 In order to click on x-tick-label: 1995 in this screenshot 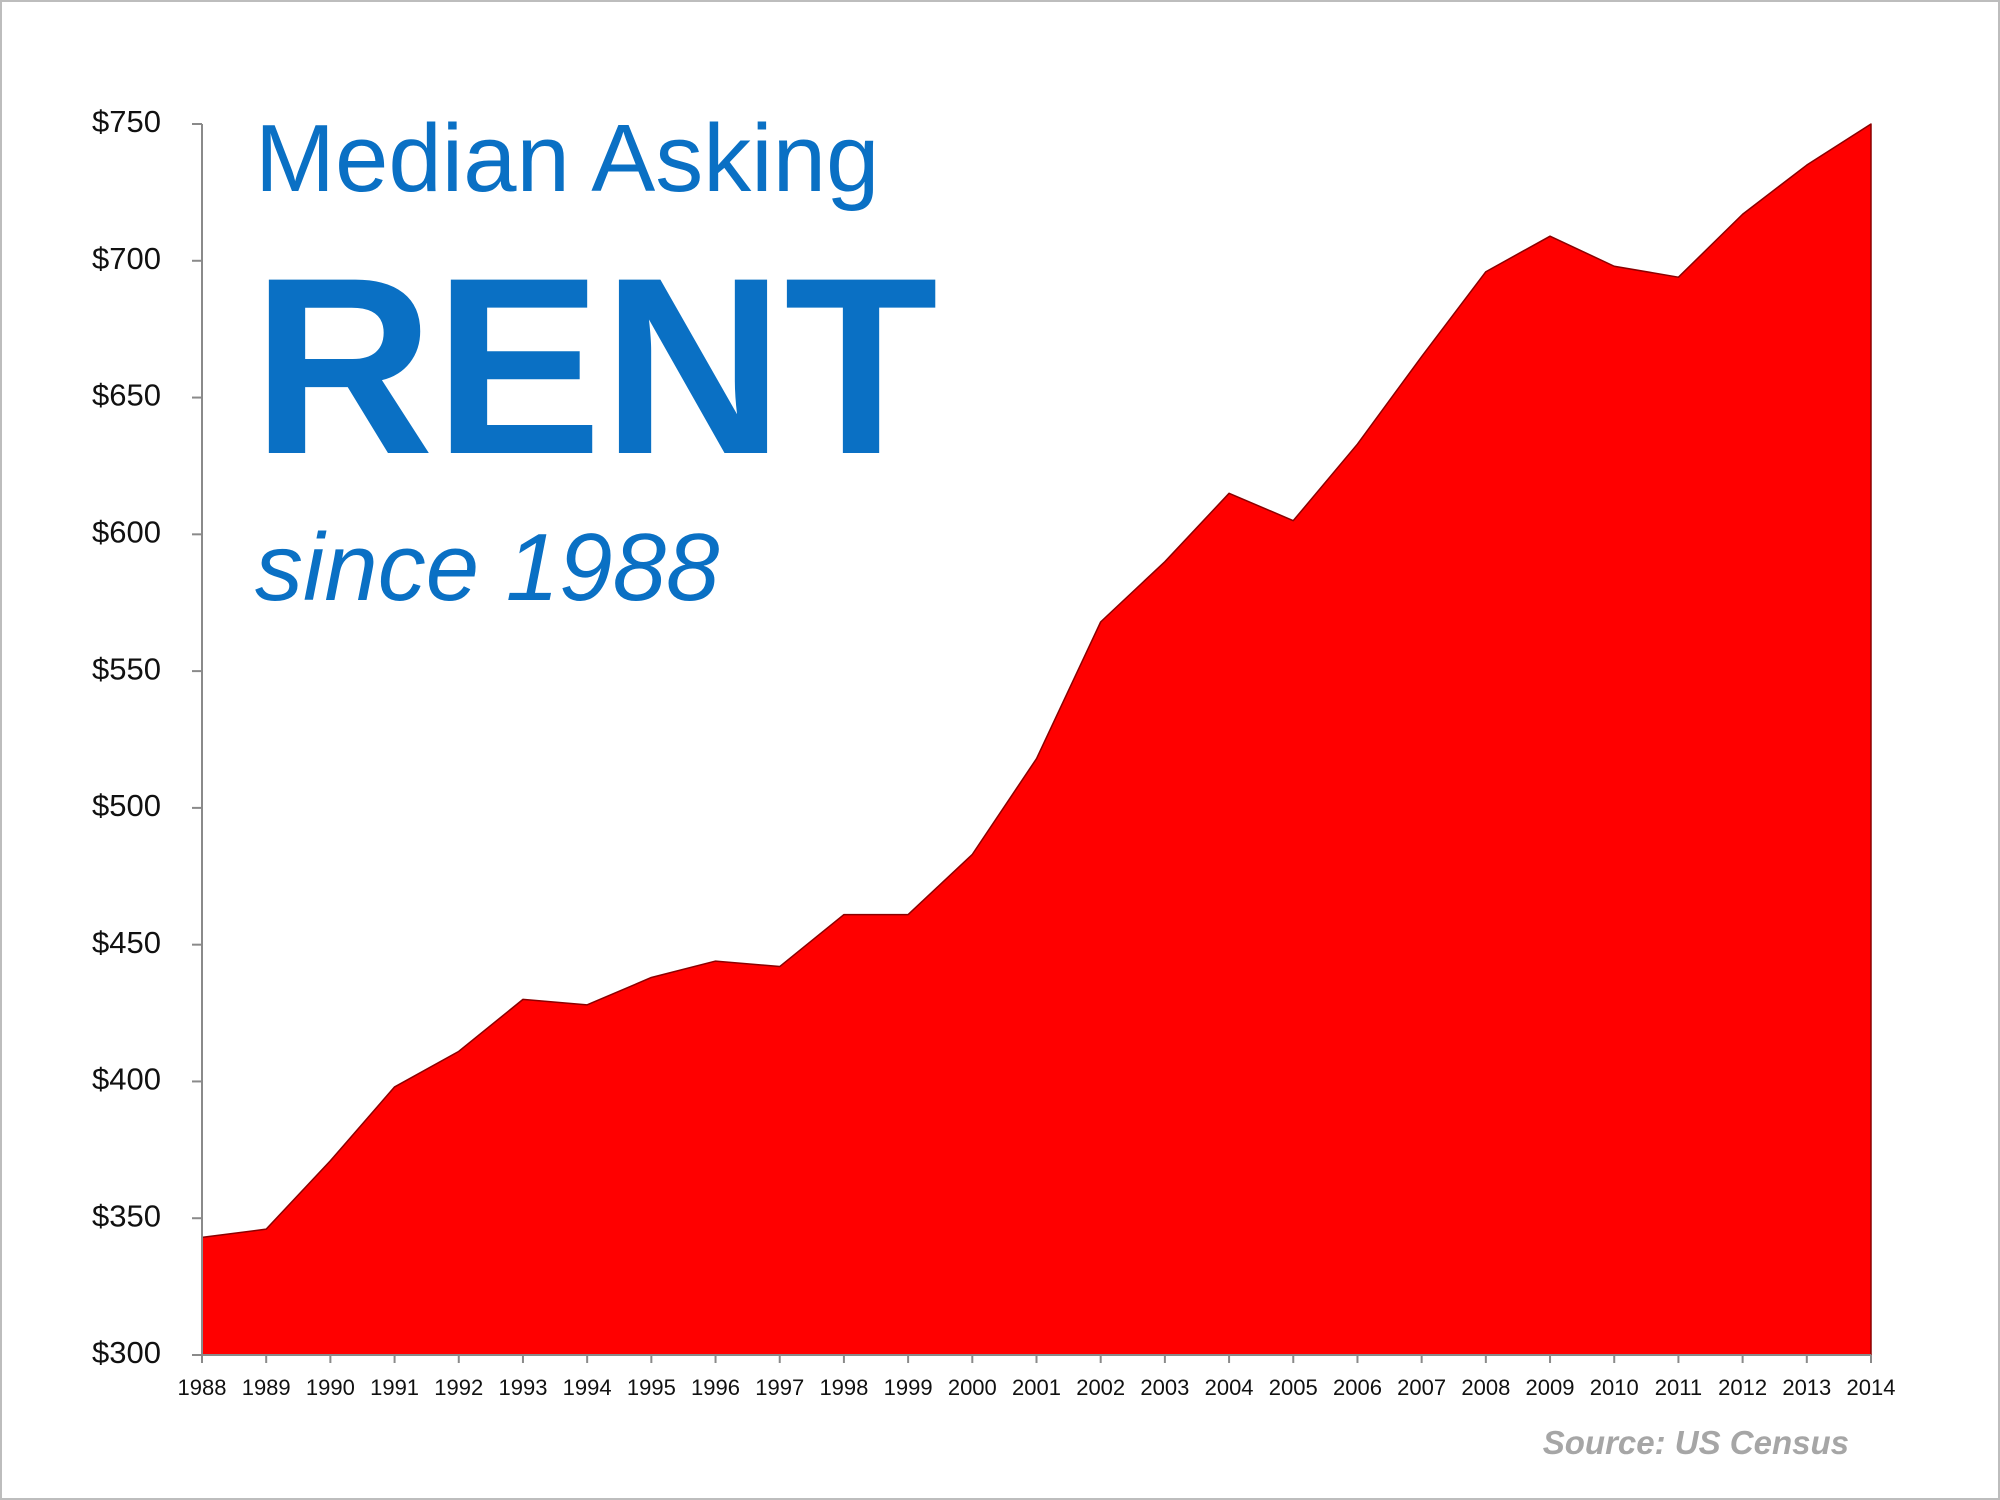, I will do `click(651, 1387)`.